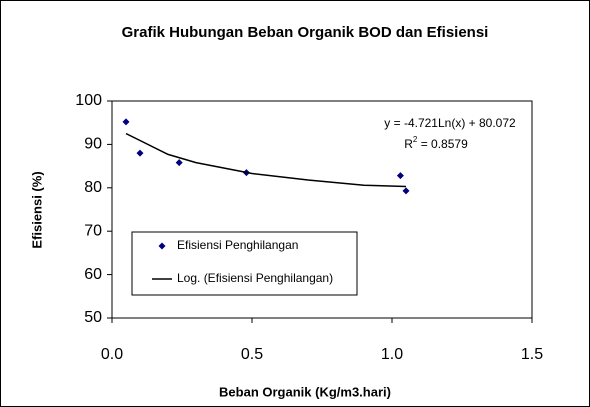  Describe the element at coordinates (255, 278) in the screenshot. I see `legend-label: Log. (Efisiensi Penghilangan)` at that location.